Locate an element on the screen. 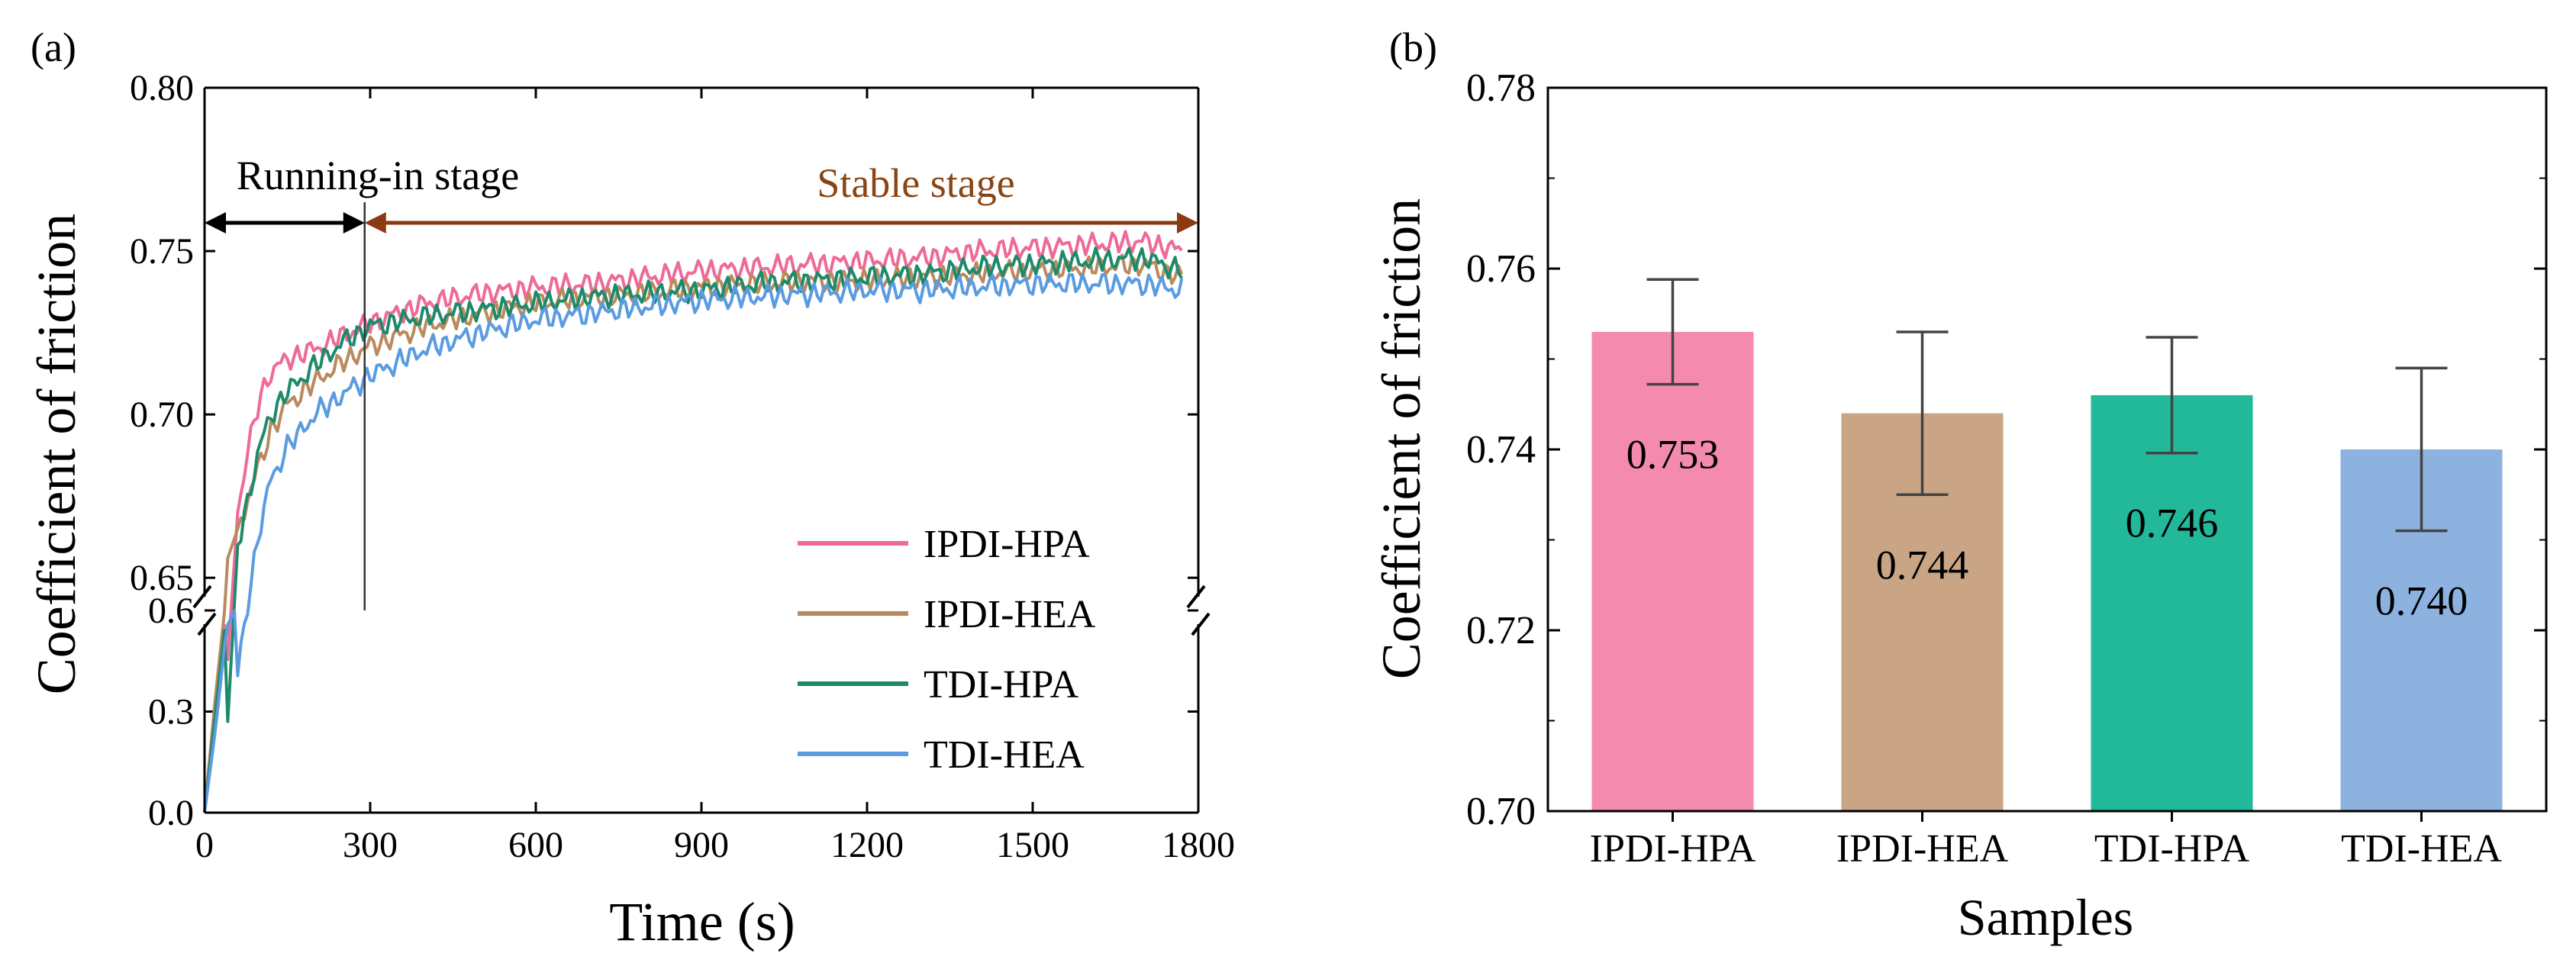 The image size is (2576, 979). panel-a-xlabel: Time (s) is located at coordinates (702, 921).